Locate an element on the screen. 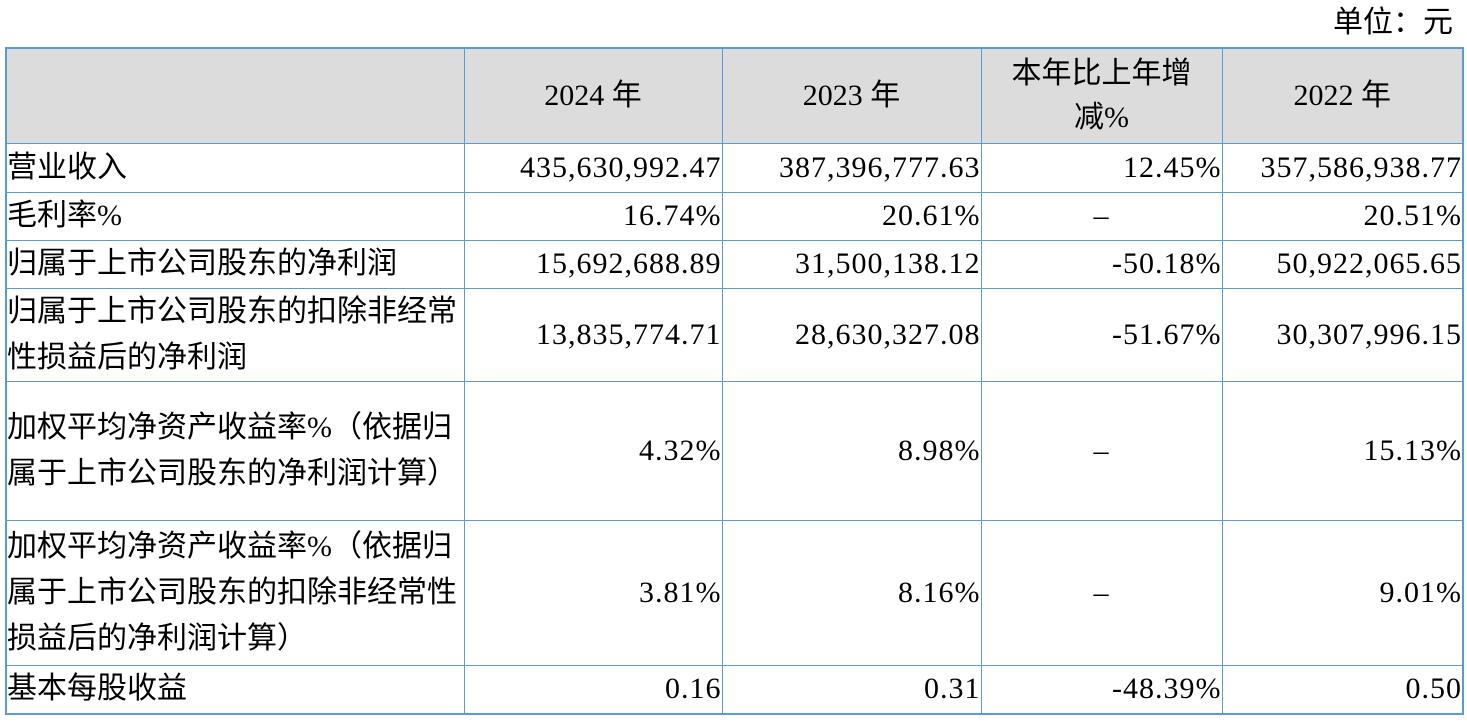 Image resolution: width=1467 pixels, height=725 pixels. value-2023: 20.61% is located at coordinates (851, 216).